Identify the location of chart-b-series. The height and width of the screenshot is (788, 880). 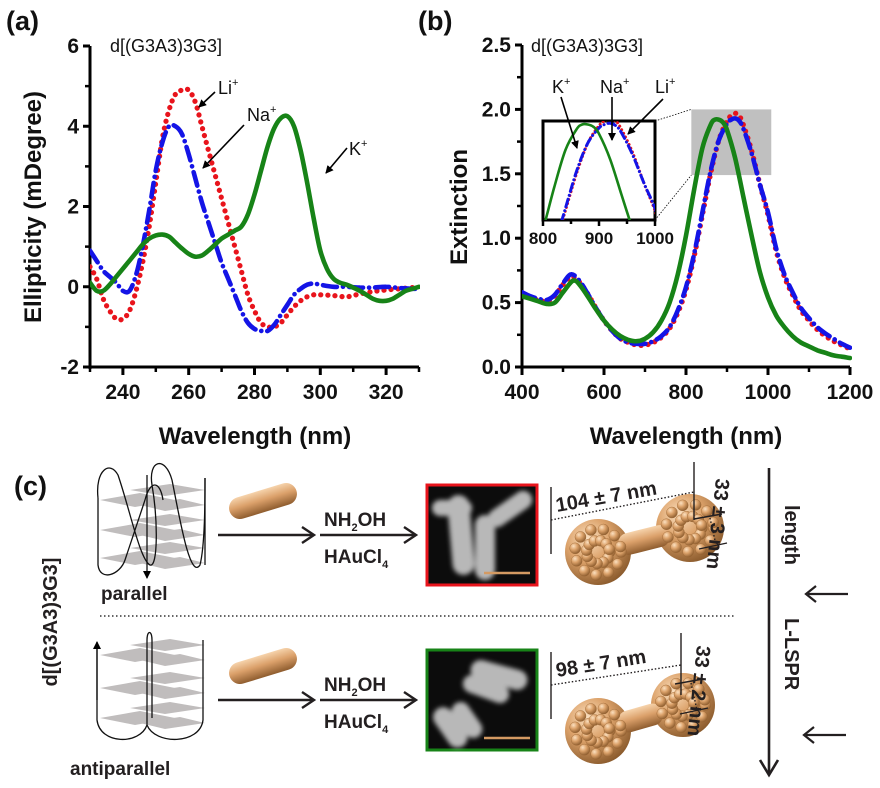
(687, 235).